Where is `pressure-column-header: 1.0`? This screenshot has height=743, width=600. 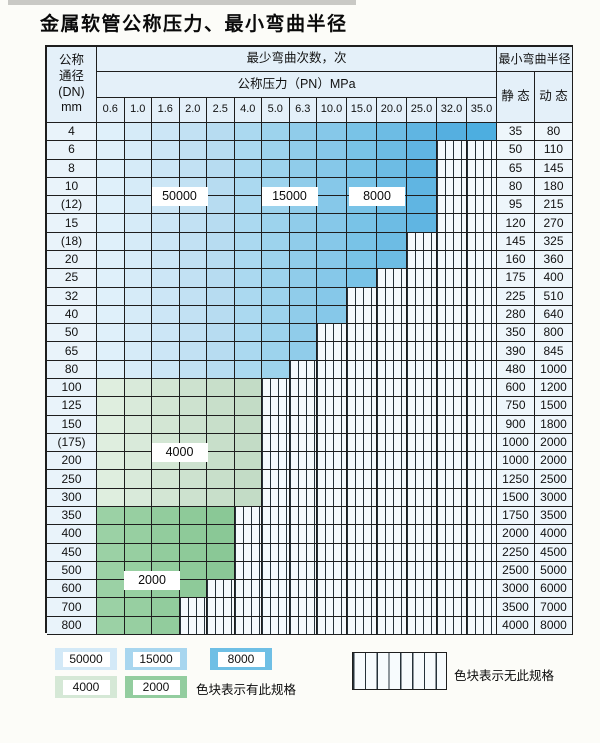
pressure-column-header: 1.0 is located at coordinates (138, 110).